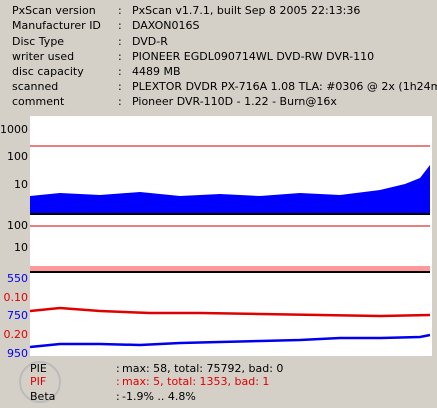 This screenshot has width=437, height=408. I want to click on beta-axis-label: 0.20, so click(16, 334).